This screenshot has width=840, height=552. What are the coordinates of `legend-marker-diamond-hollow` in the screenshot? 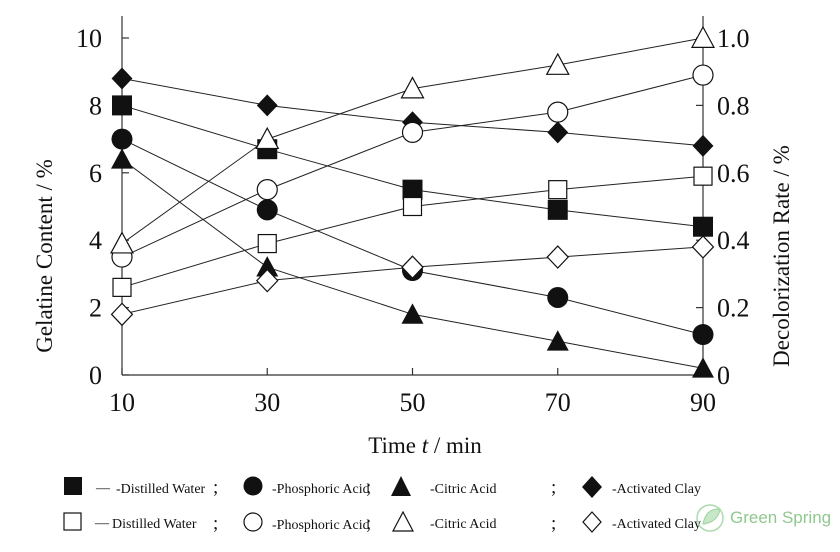 It's located at (592, 522).